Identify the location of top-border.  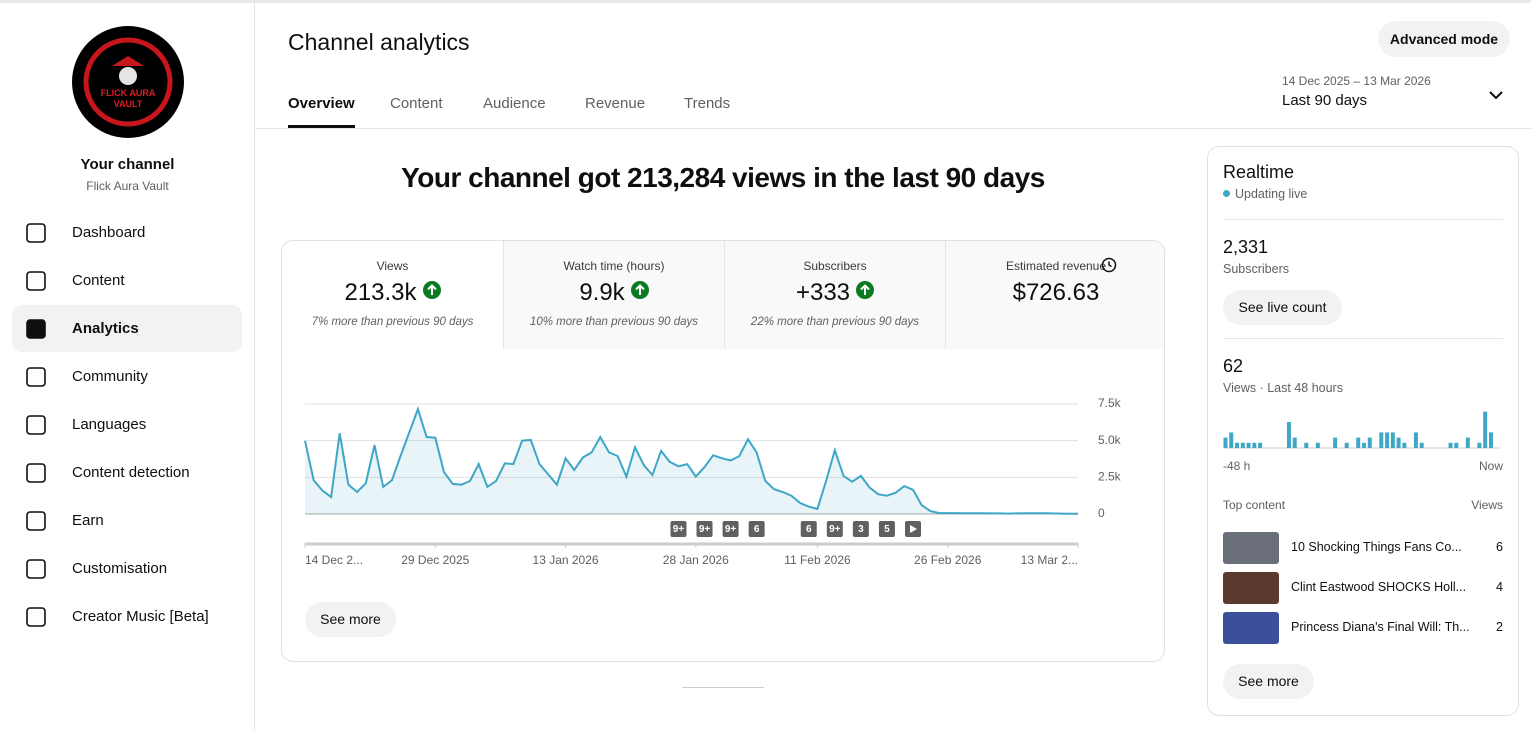
(765, 1).